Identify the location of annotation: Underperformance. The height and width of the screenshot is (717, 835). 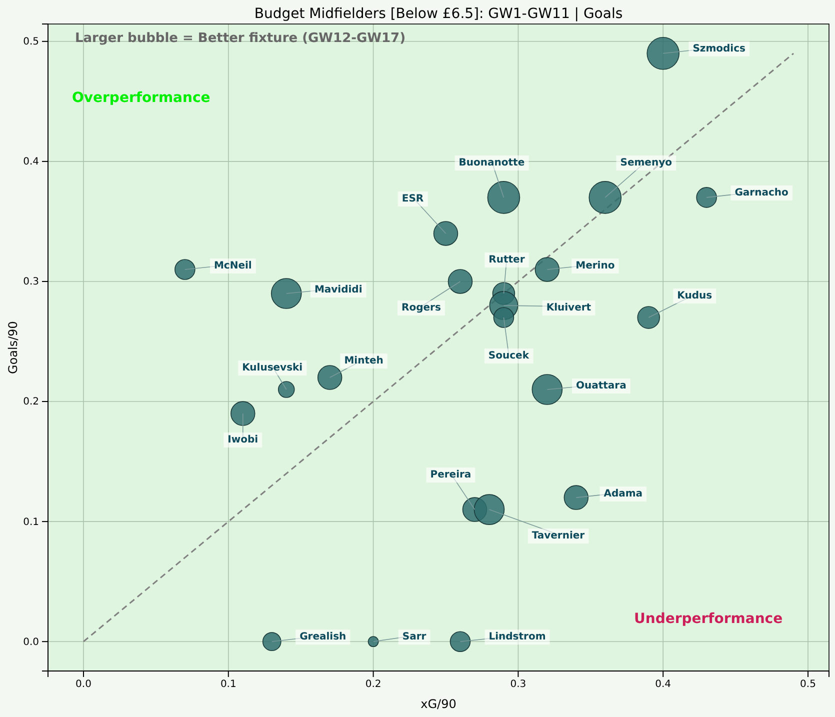
(708, 619).